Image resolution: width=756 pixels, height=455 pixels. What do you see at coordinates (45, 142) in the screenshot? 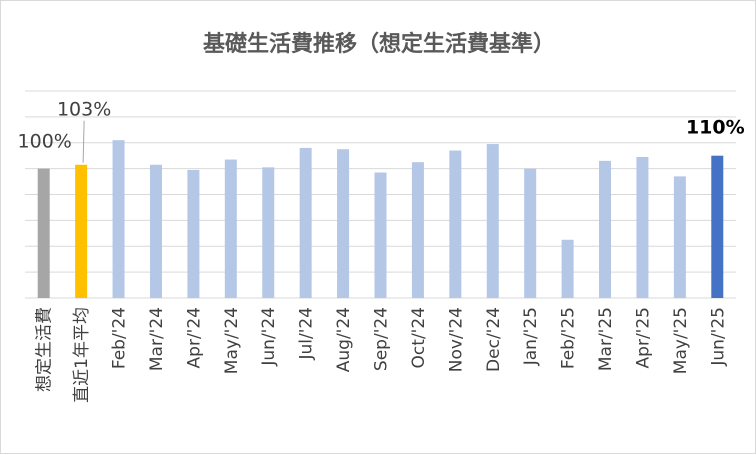
I see `data-label: 100%` at bounding box center [45, 142].